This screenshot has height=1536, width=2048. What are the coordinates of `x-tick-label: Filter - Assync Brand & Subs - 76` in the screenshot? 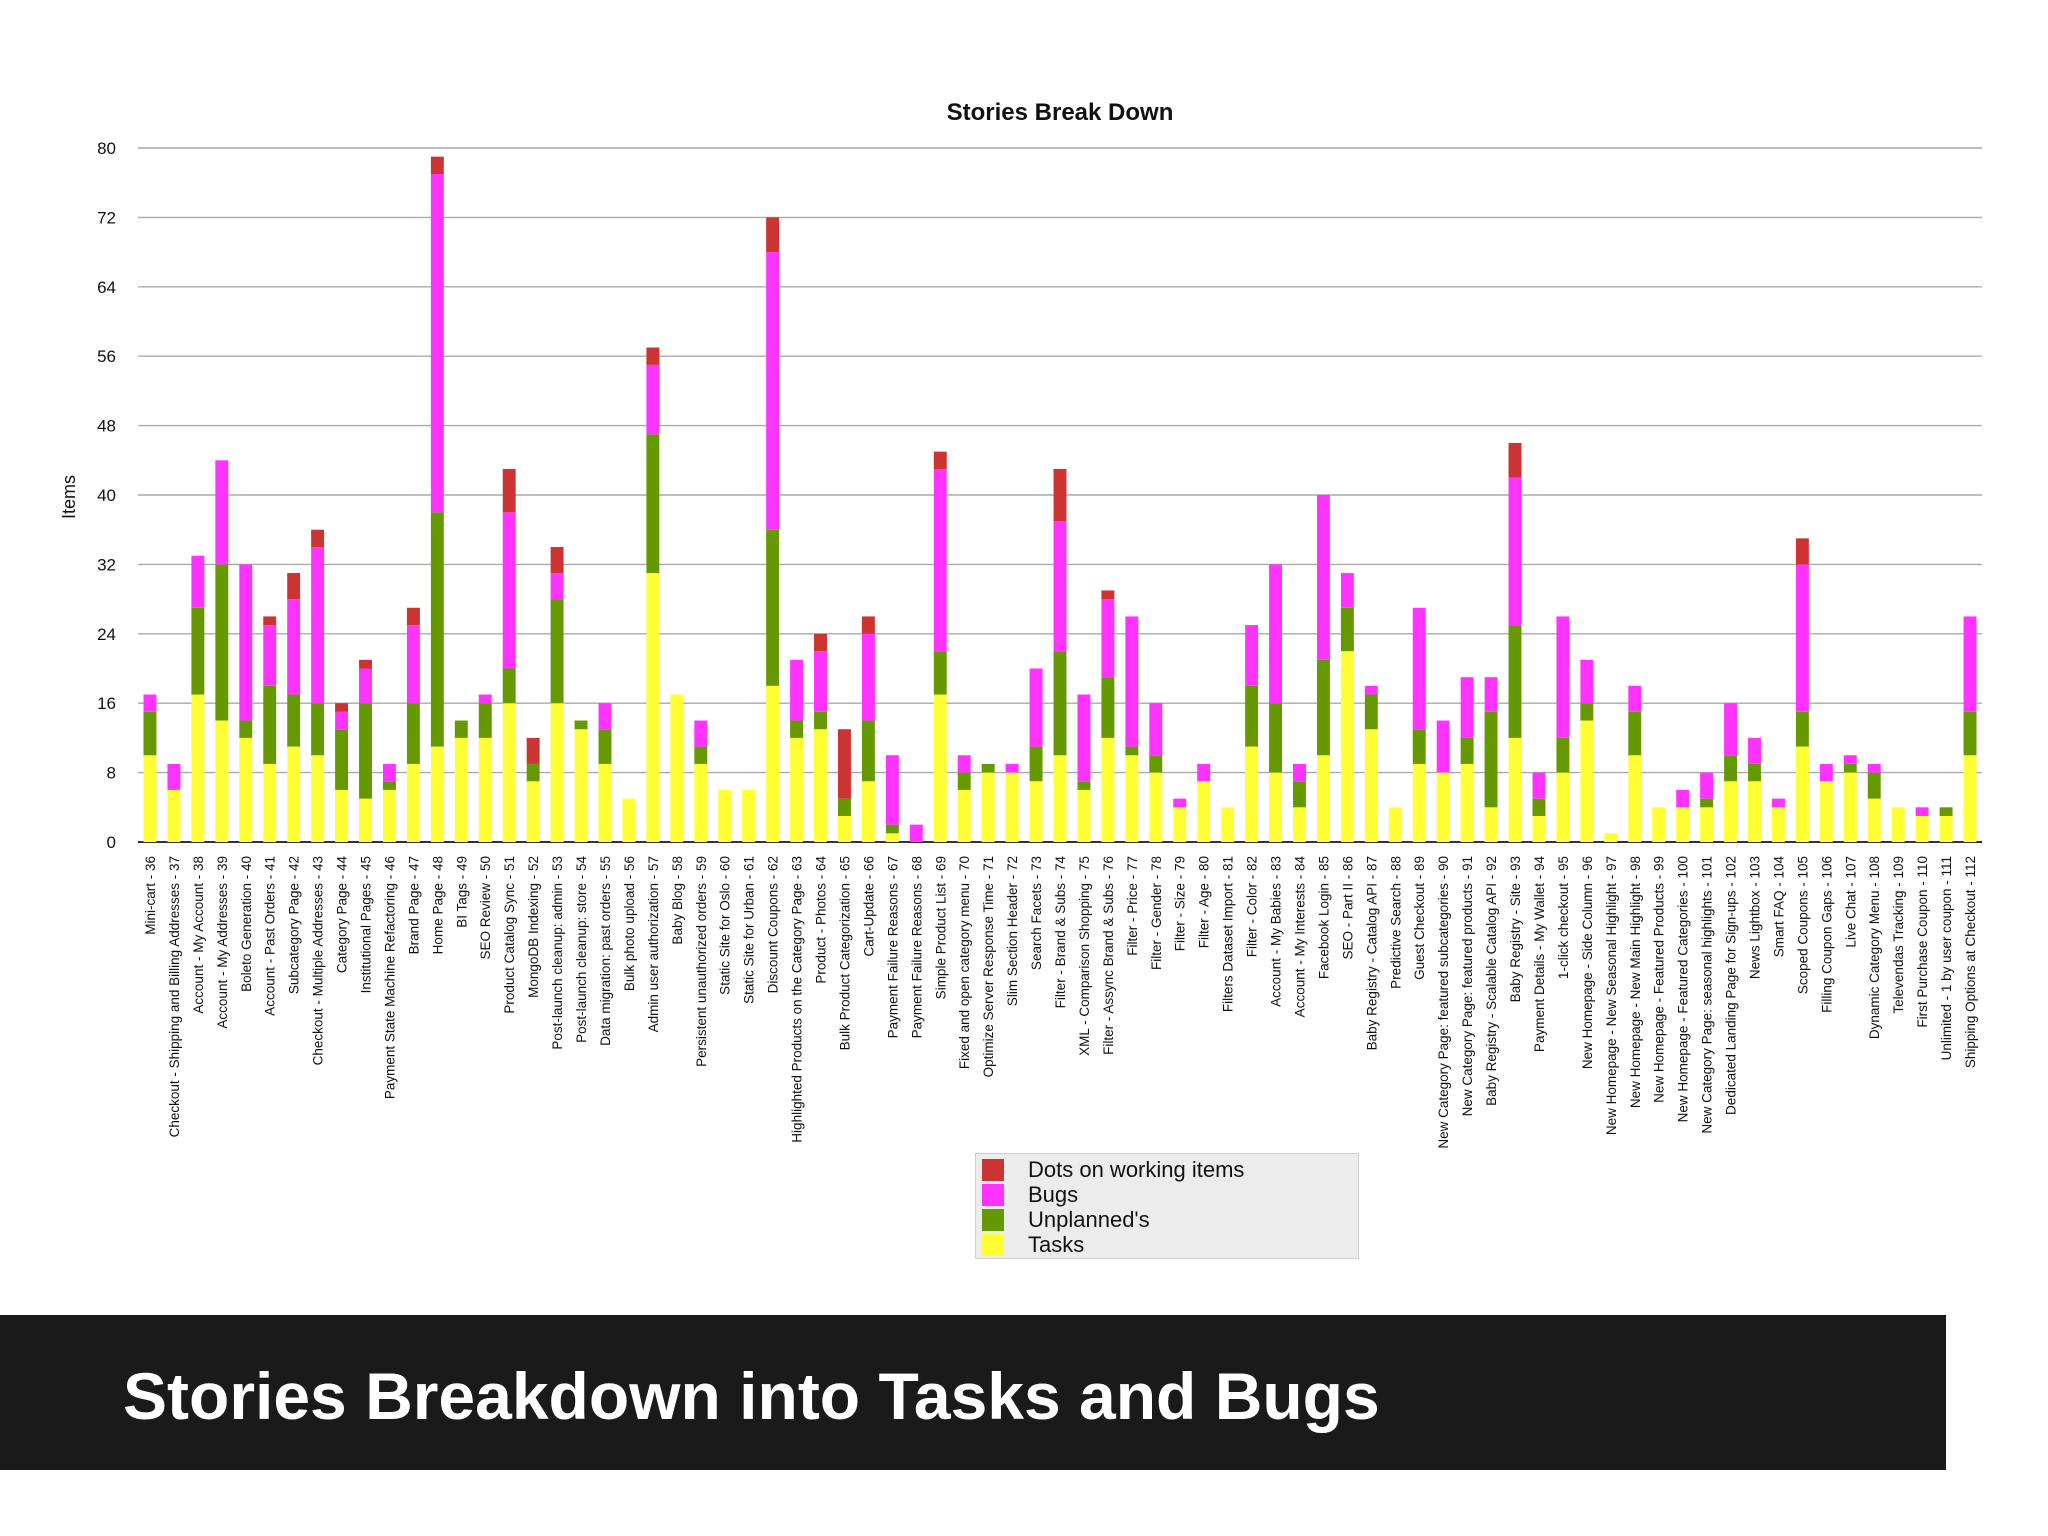 It's located at (1108, 955).